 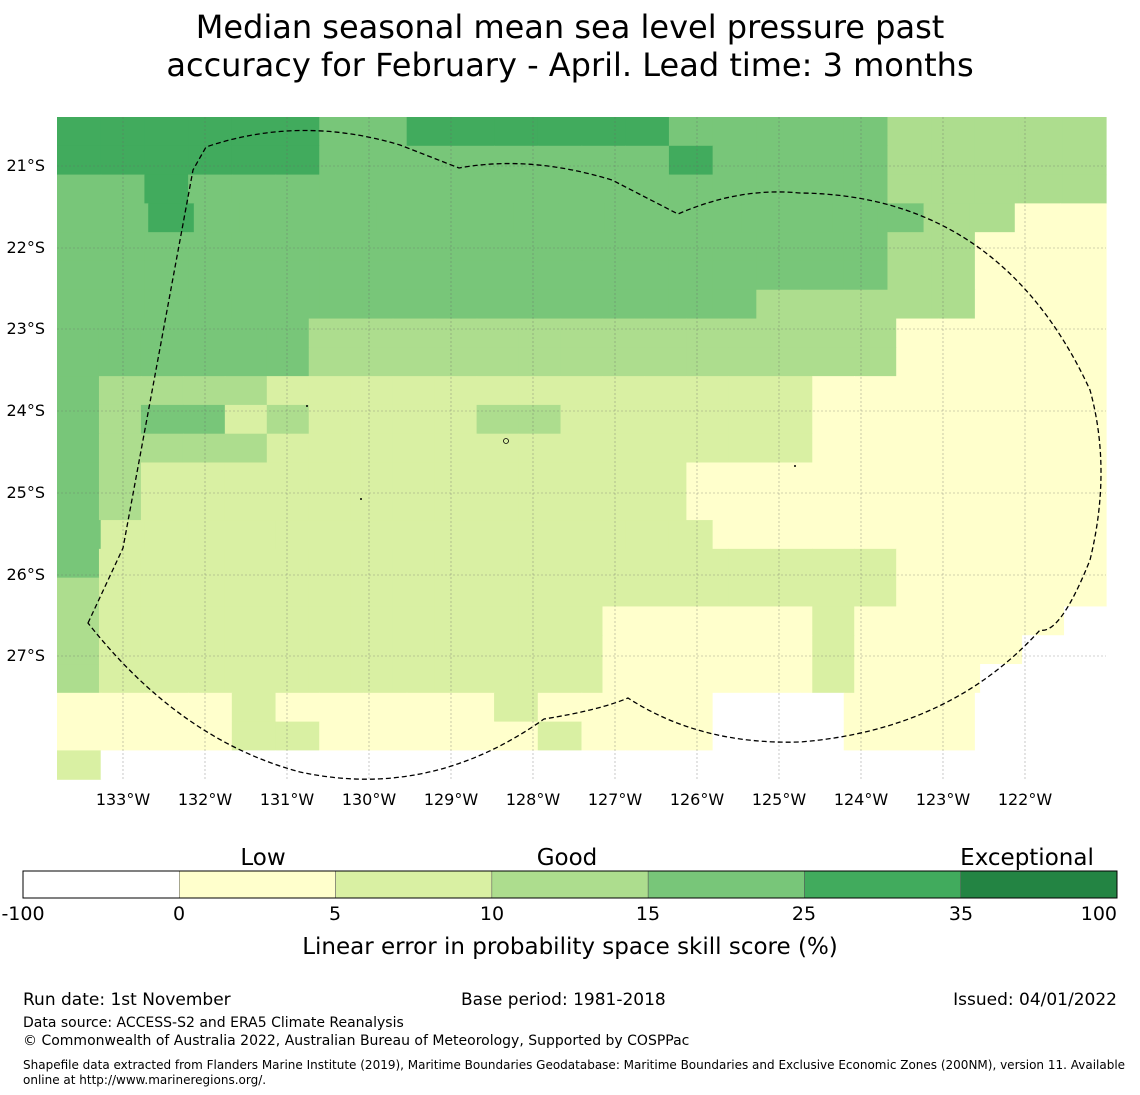 I want to click on lat-label-27s: 27°S, so click(x=25, y=655).